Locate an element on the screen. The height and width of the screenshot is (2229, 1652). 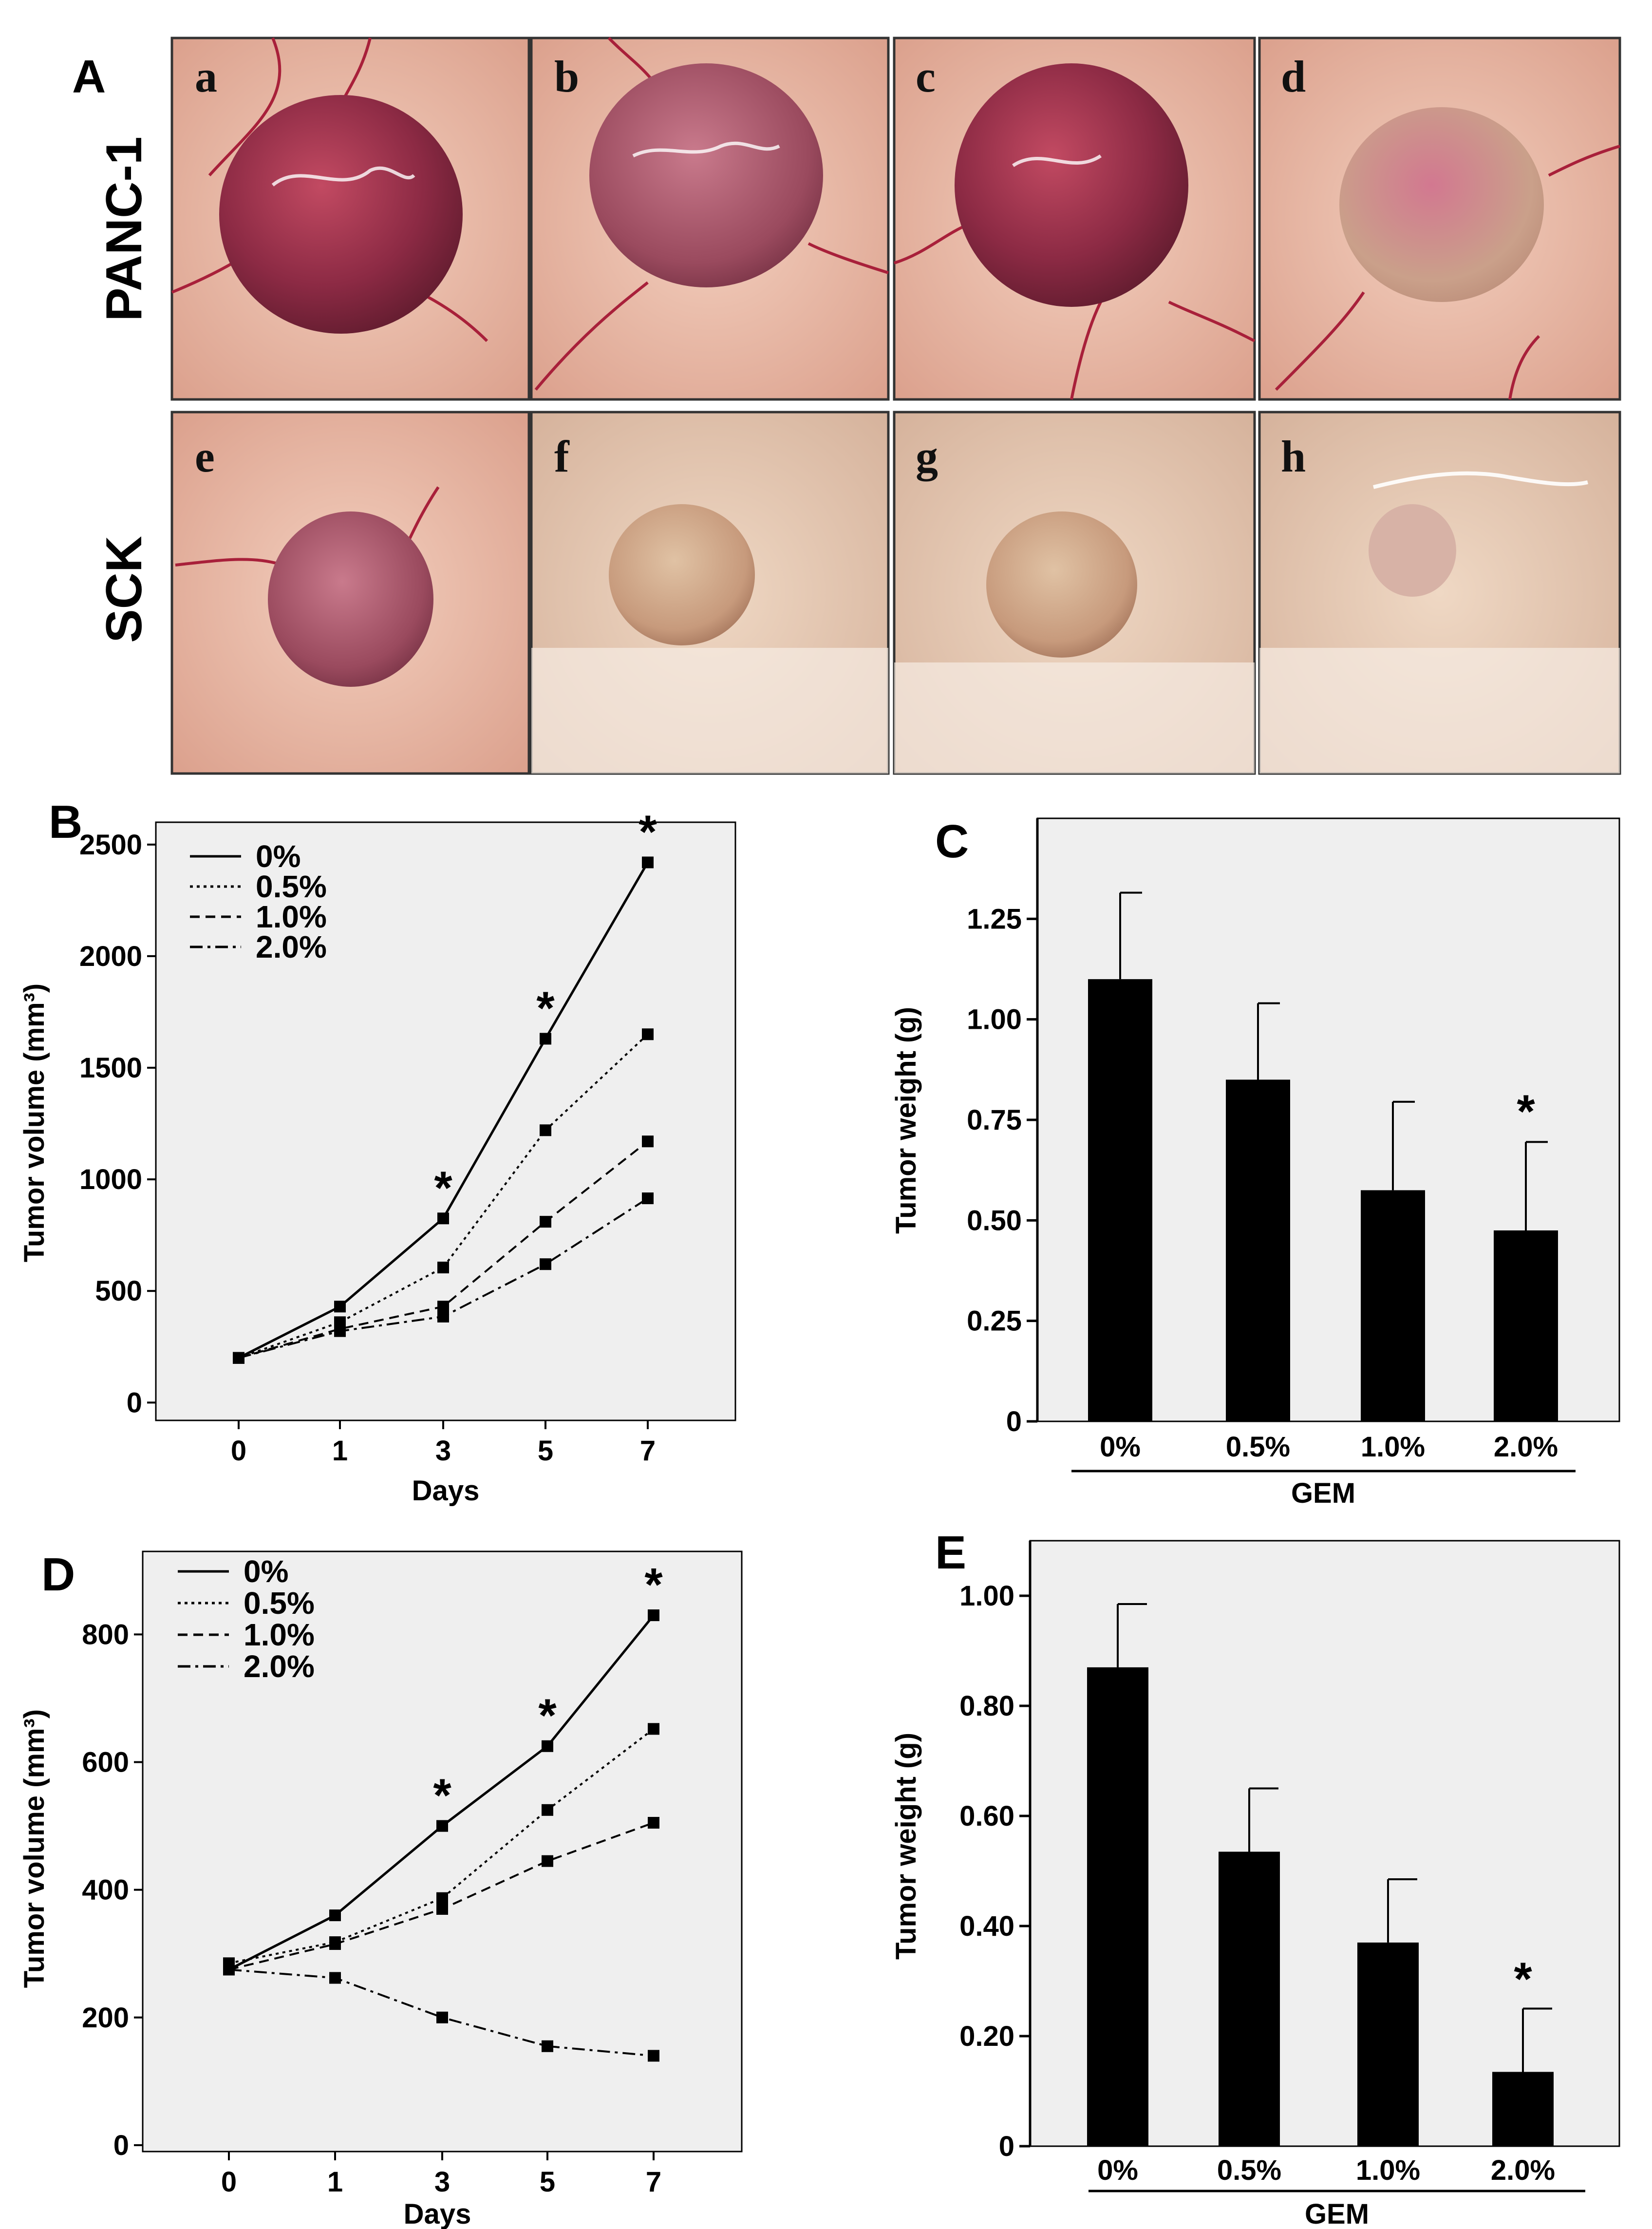
x-axis-title-e: GEM is located at coordinates (1337, 2214).